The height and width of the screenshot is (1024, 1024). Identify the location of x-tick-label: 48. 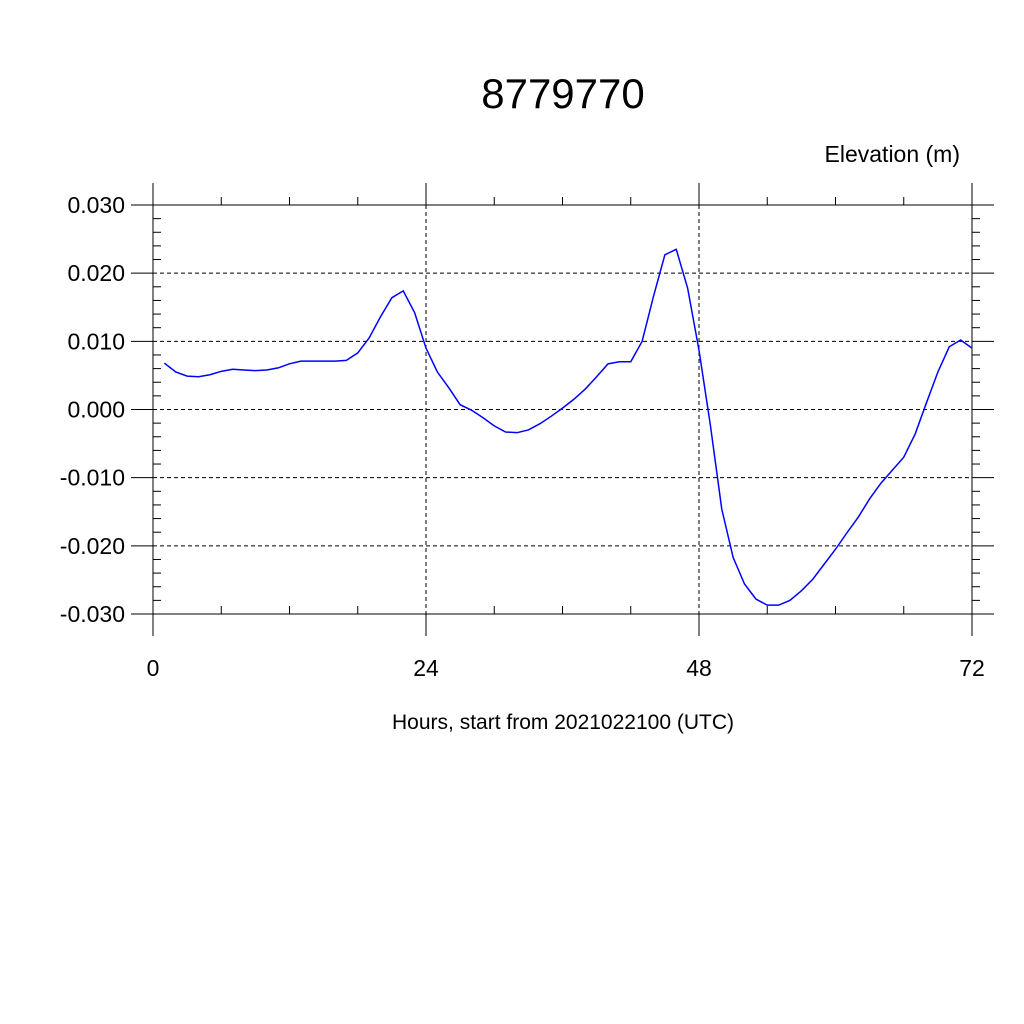
(699, 668).